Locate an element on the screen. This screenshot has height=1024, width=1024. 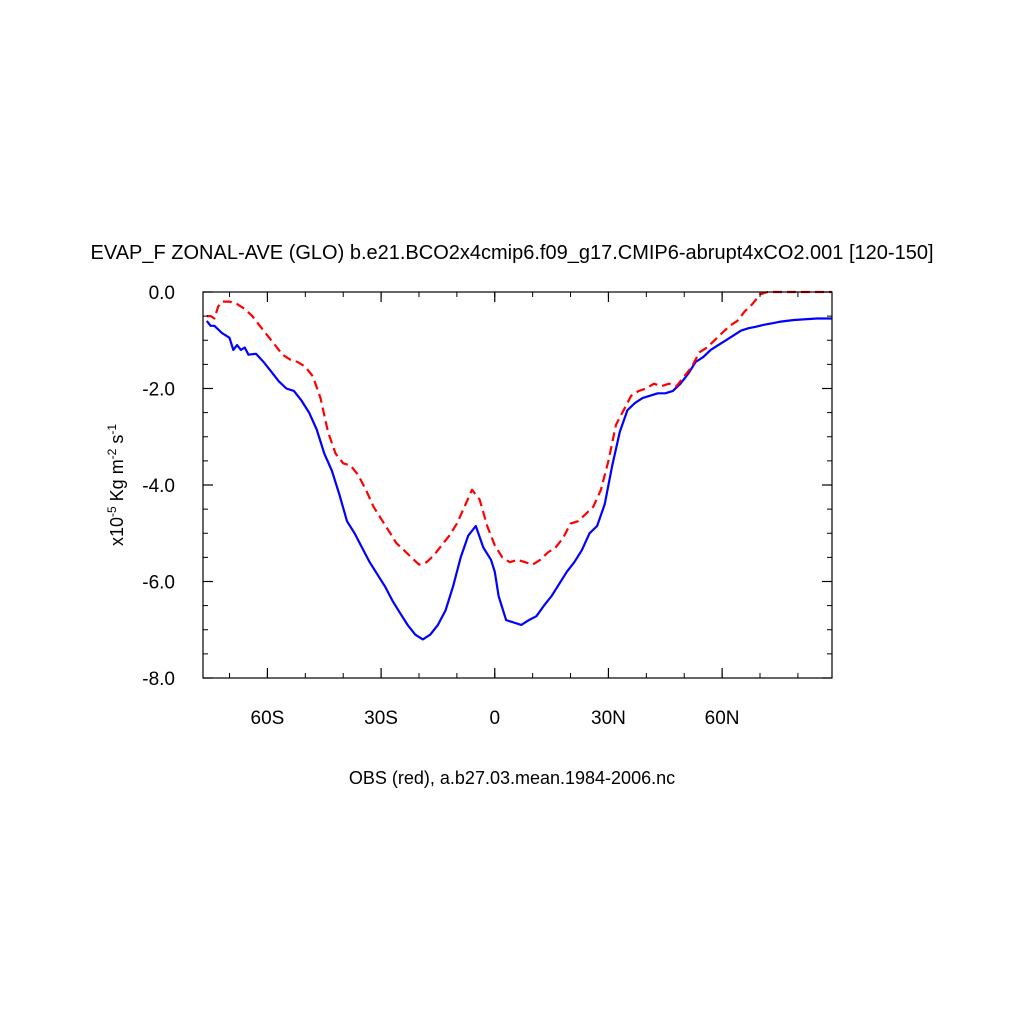
x-tick-label: 30N is located at coordinates (608, 718).